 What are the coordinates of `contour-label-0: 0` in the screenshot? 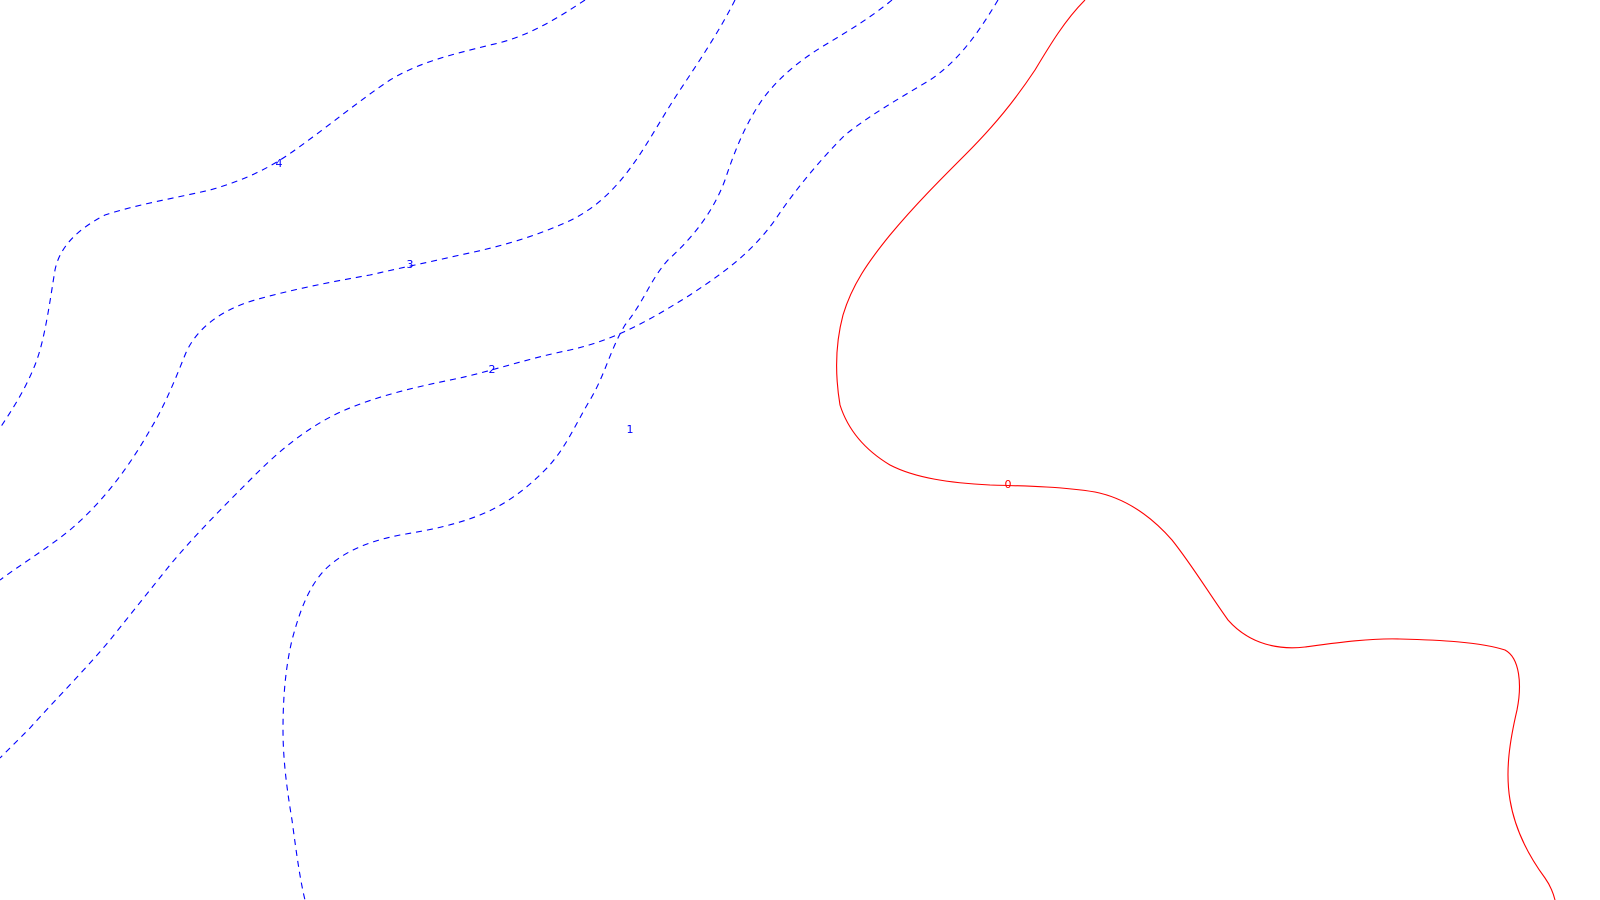 It's located at (1008, 484).